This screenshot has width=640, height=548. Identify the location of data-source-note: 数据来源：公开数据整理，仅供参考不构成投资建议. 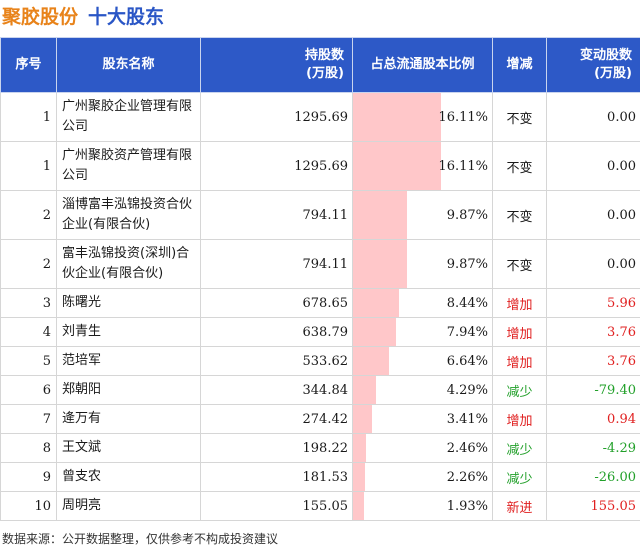
(140, 539).